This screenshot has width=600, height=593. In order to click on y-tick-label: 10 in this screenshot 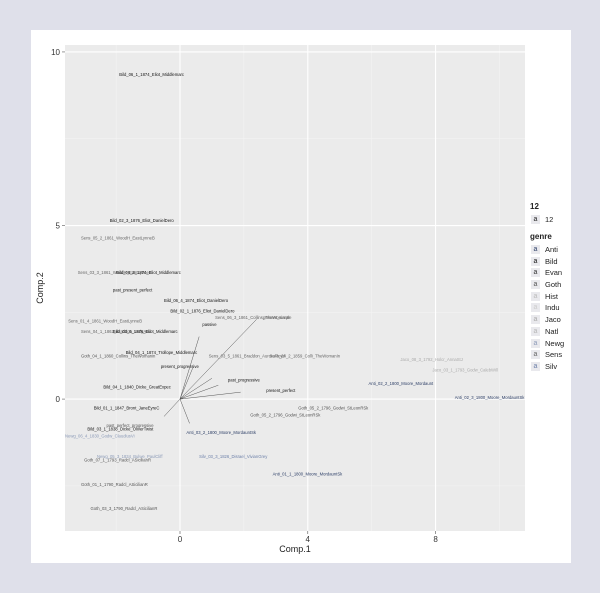, I will do `click(55, 52)`.